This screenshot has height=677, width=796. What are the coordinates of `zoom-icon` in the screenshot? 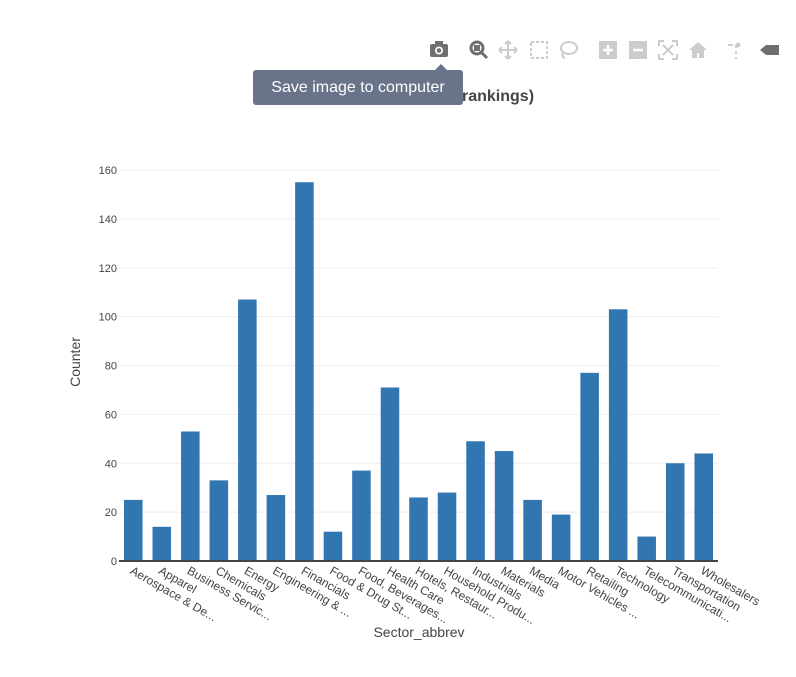 It's located at (481, 52).